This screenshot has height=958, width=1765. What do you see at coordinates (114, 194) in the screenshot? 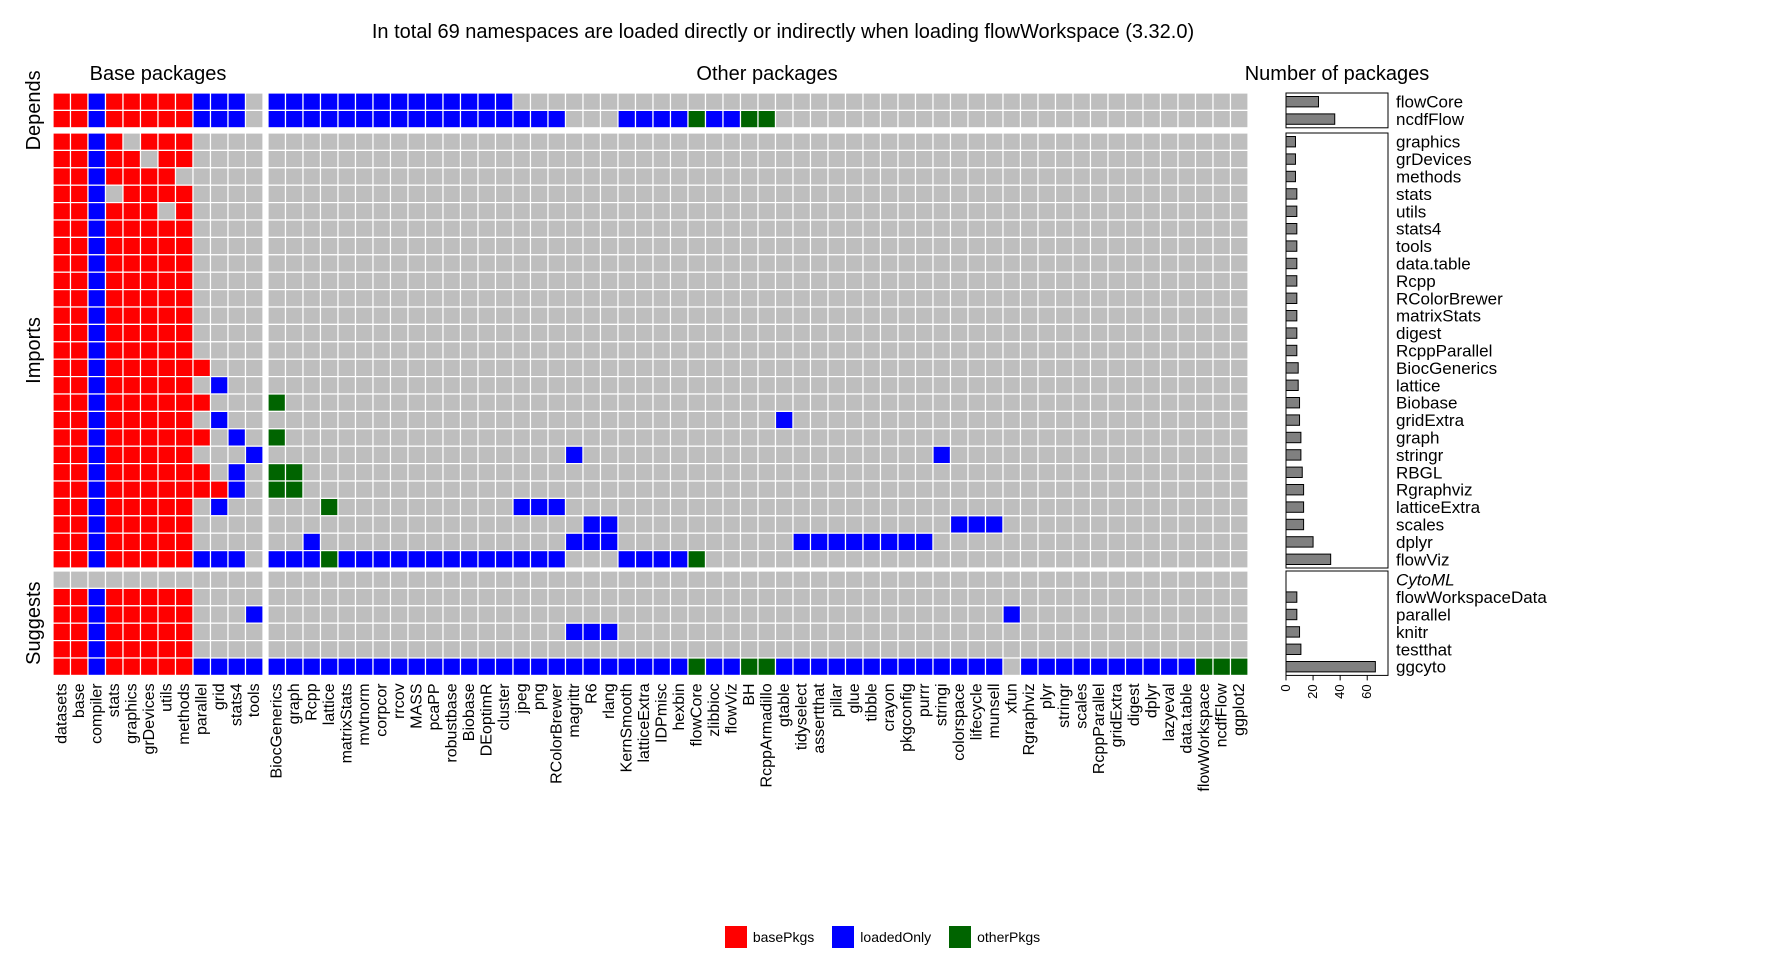
I see `cell-stats-stats` at bounding box center [114, 194].